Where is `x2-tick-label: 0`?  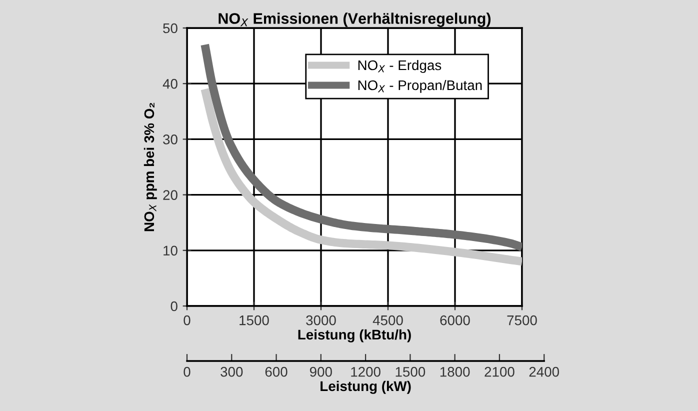
x2-tick-label: 0 is located at coordinates (187, 371).